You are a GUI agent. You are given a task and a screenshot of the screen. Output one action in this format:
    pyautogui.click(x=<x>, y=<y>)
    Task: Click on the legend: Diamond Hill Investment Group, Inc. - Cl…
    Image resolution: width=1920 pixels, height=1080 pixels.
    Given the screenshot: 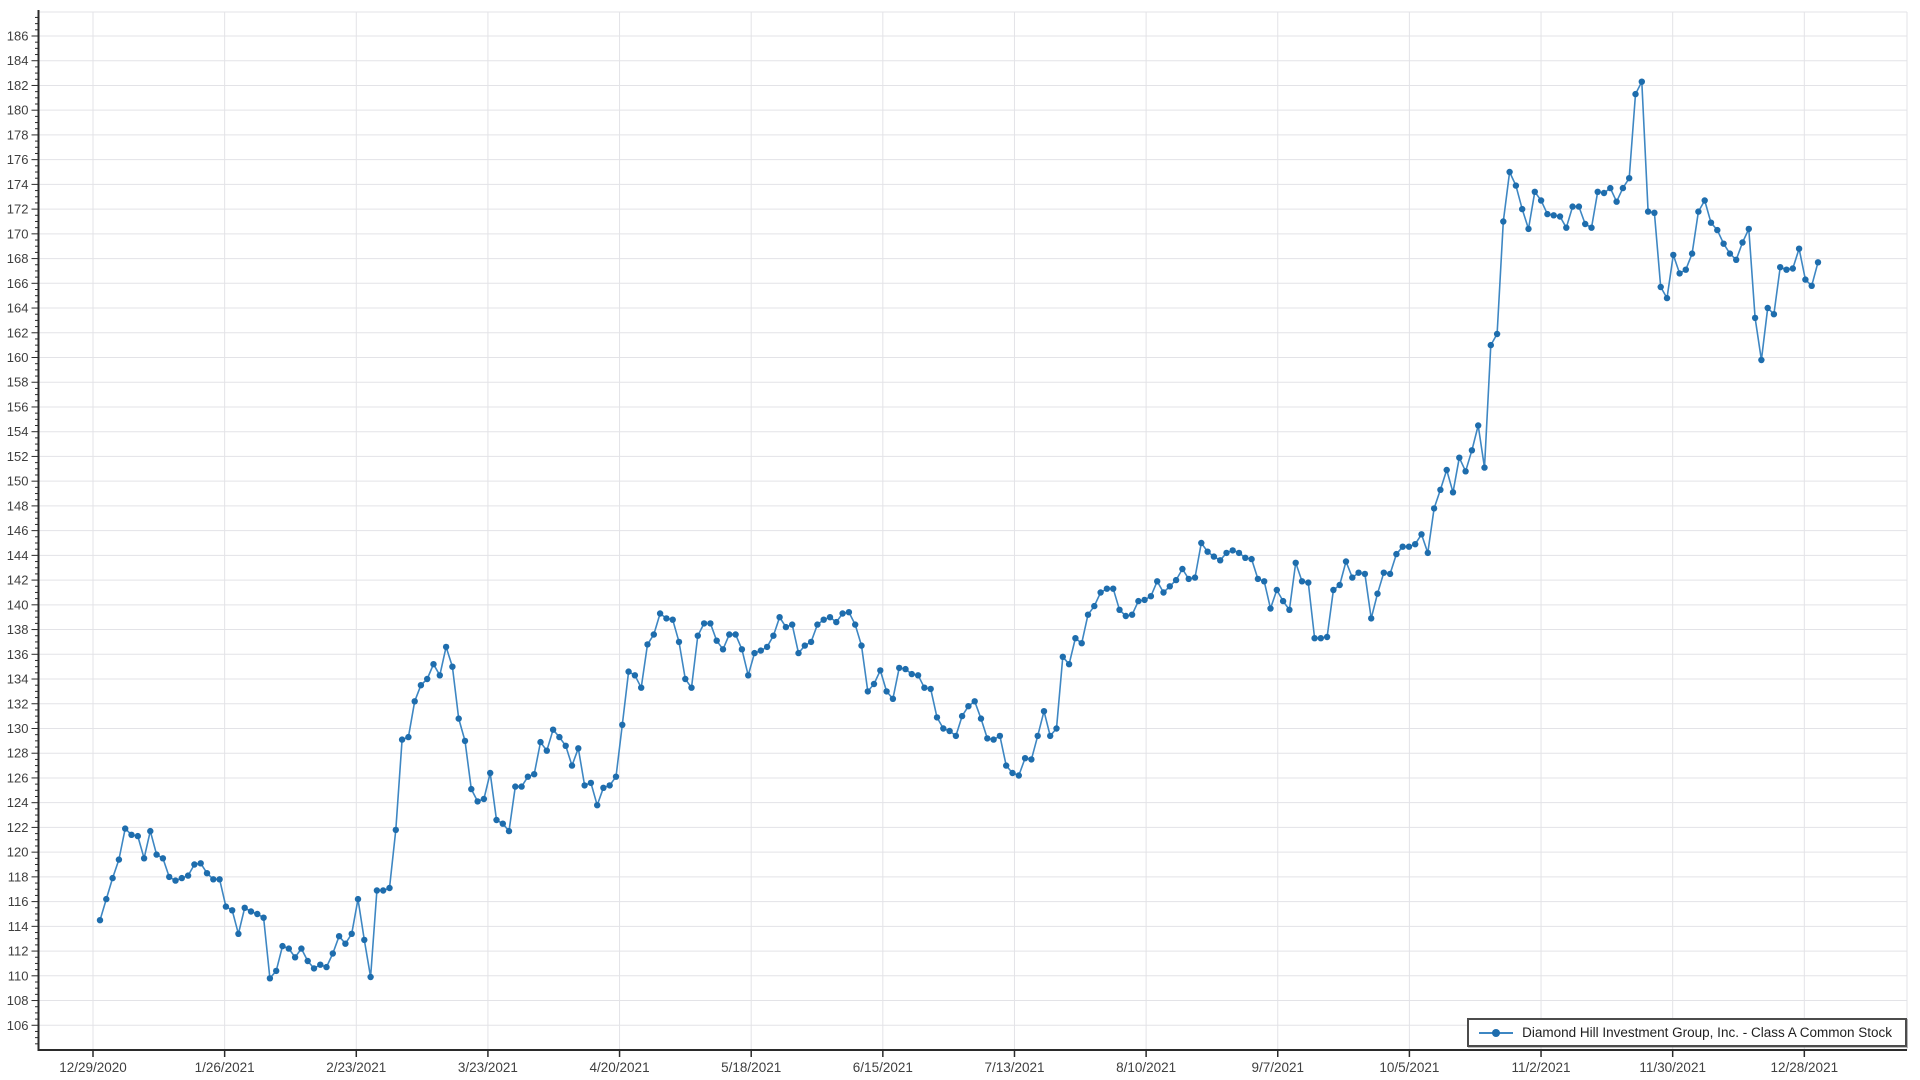 What is the action you would take?
    pyautogui.click(x=1687, y=1032)
    